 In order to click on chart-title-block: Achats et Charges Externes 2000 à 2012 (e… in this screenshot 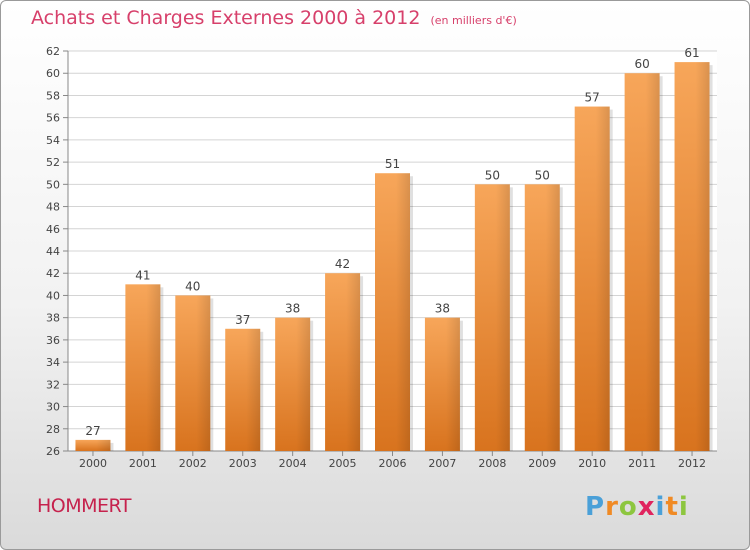, I will do `click(274, 18)`.